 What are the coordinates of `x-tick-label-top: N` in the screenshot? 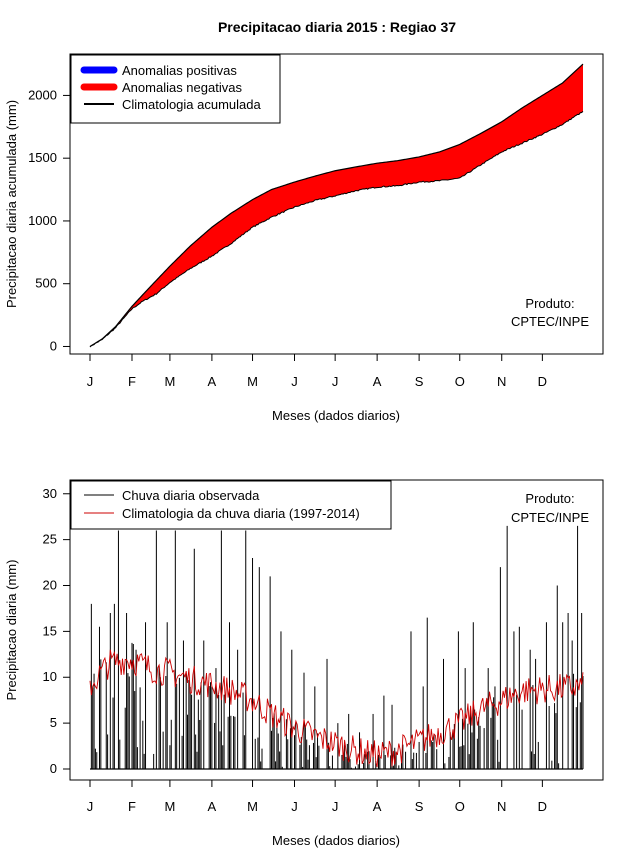 It's located at (501, 381).